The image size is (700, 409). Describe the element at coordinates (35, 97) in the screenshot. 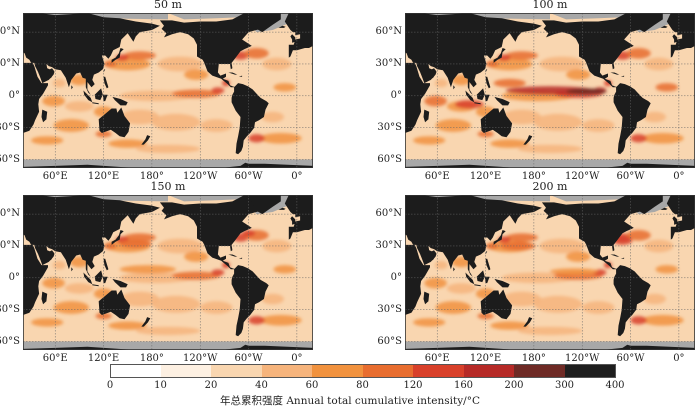

I see `land-africa` at that location.